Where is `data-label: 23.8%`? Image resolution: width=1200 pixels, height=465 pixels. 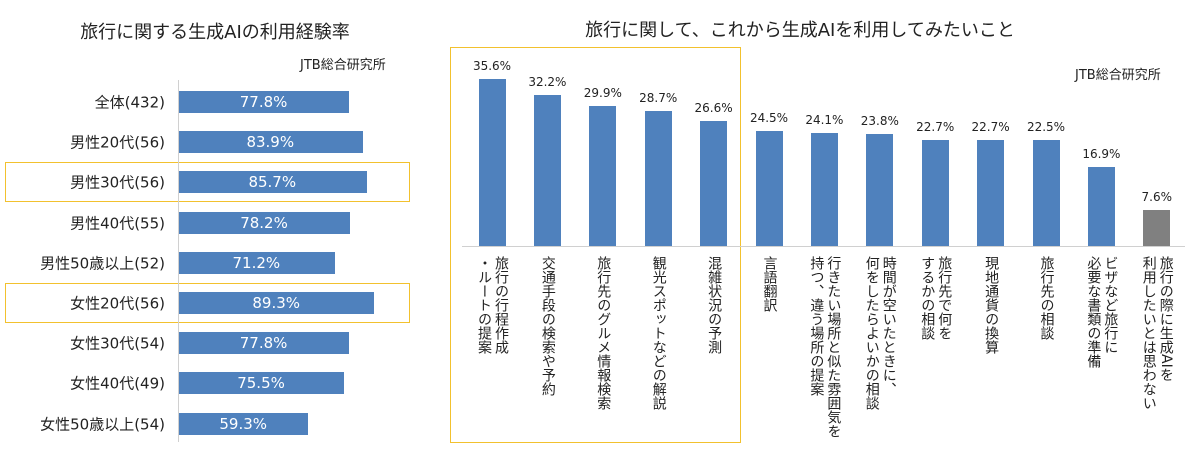 data-label: 23.8% is located at coordinates (879, 121).